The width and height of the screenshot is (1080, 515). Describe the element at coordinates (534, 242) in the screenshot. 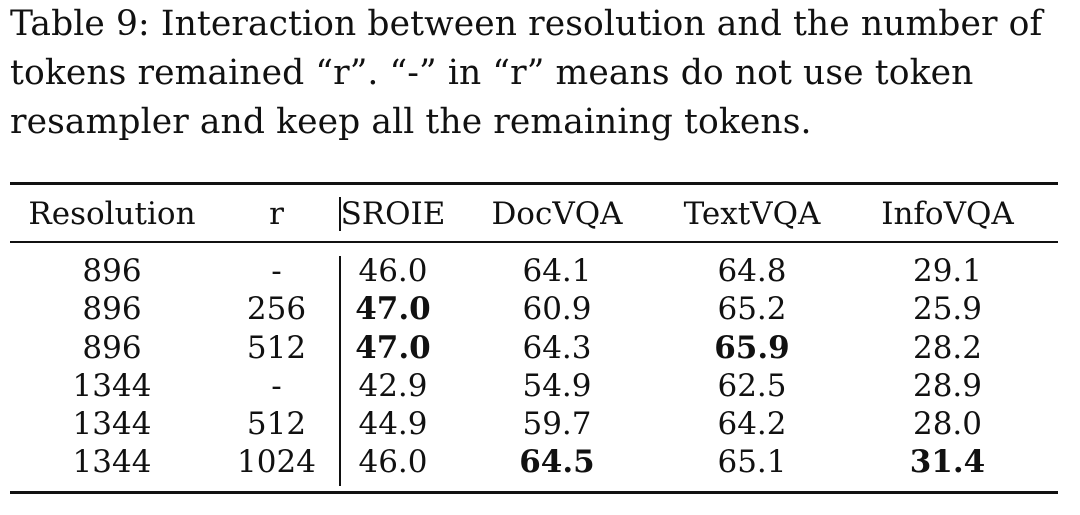

I see `table-header-rule` at that location.